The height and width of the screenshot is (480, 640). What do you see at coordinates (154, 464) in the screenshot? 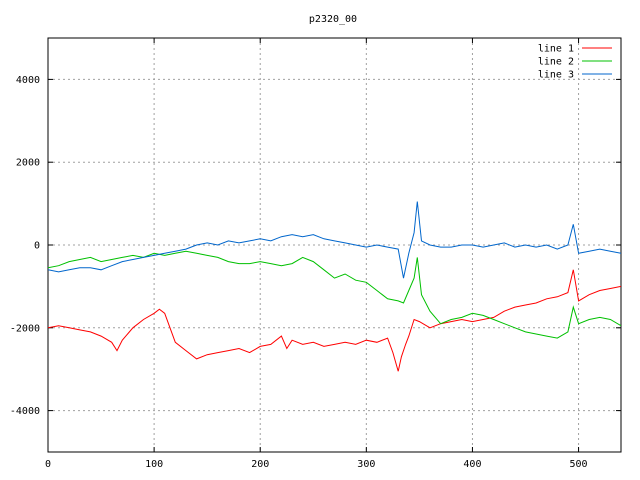
I see `x-tick-label: 100` at bounding box center [154, 464].